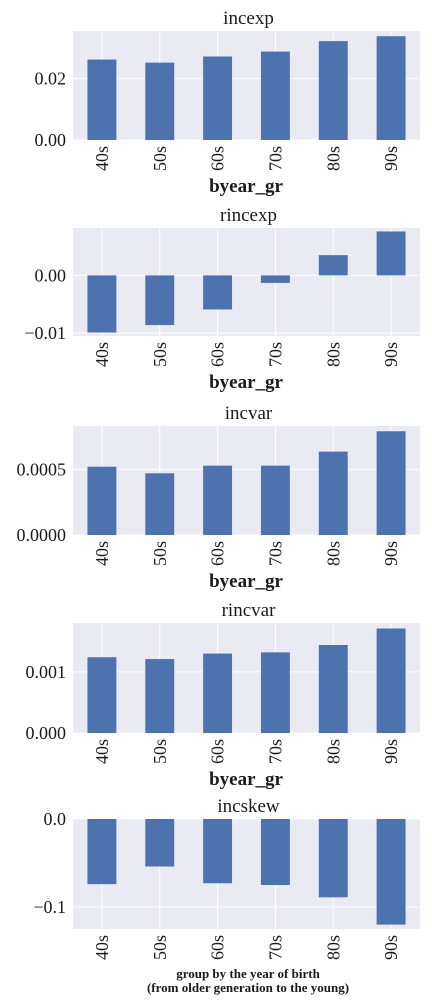 Image resolution: width=432 pixels, height=1008 pixels. I want to click on subplot-title: incexp, so click(248, 18).